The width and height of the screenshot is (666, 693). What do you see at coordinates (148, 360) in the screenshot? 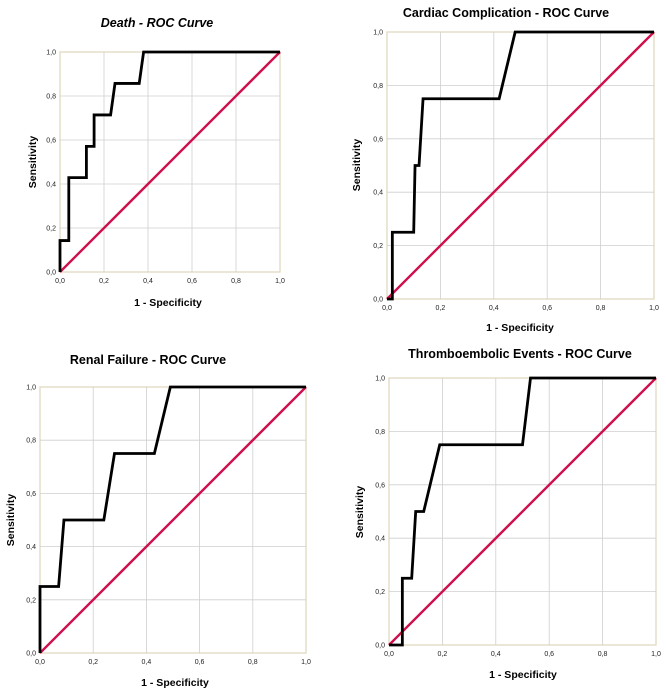
I see `chart-title: Renal Failure - ROC Curve` at bounding box center [148, 360].